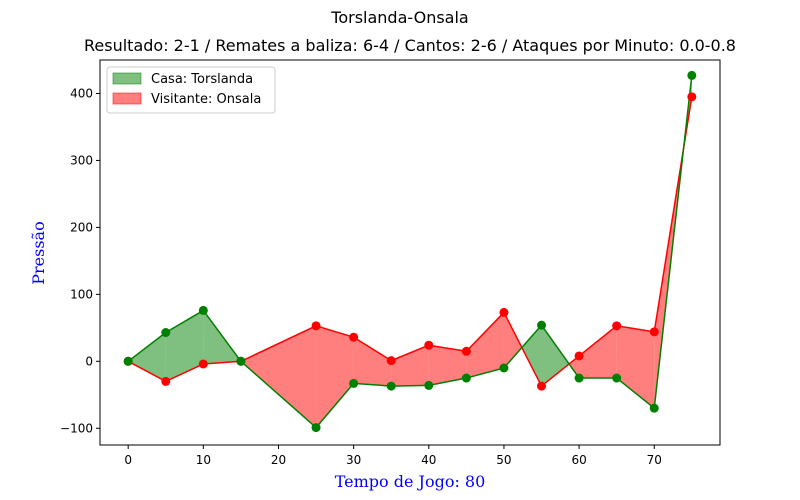  Describe the element at coordinates (81, 93) in the screenshot. I see `y-tick-label-400: 400` at that location.